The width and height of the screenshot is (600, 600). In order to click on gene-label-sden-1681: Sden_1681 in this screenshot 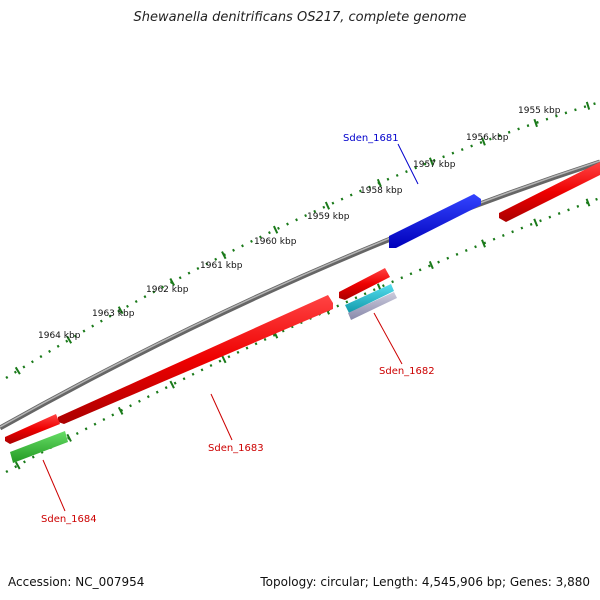, I will do `click(371, 138)`.